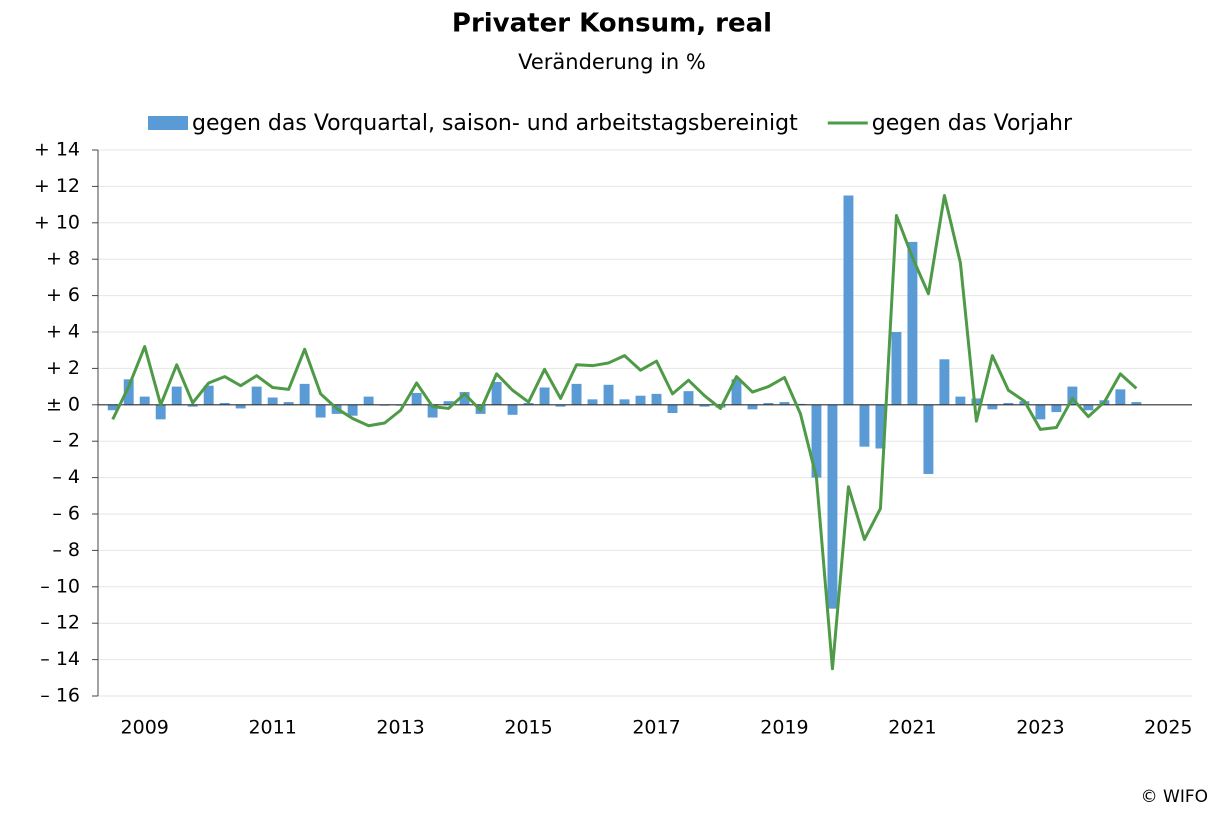 The height and width of the screenshot is (815, 1228). What do you see at coordinates (60, 586) in the screenshot?
I see `y-tick-label: – 10` at bounding box center [60, 586].